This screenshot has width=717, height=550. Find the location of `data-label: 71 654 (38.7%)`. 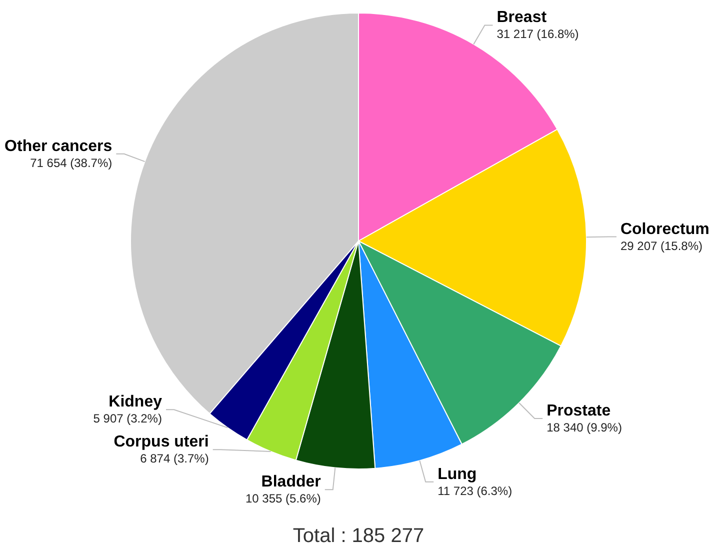

data-label: 71 654 (38.7%) is located at coordinates (71, 163).